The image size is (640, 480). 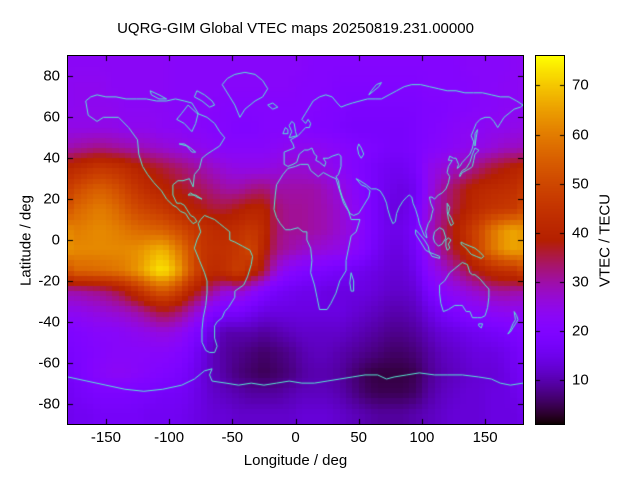 What do you see at coordinates (295, 460) in the screenshot?
I see `x-axis-label: Longitude / deg` at bounding box center [295, 460].